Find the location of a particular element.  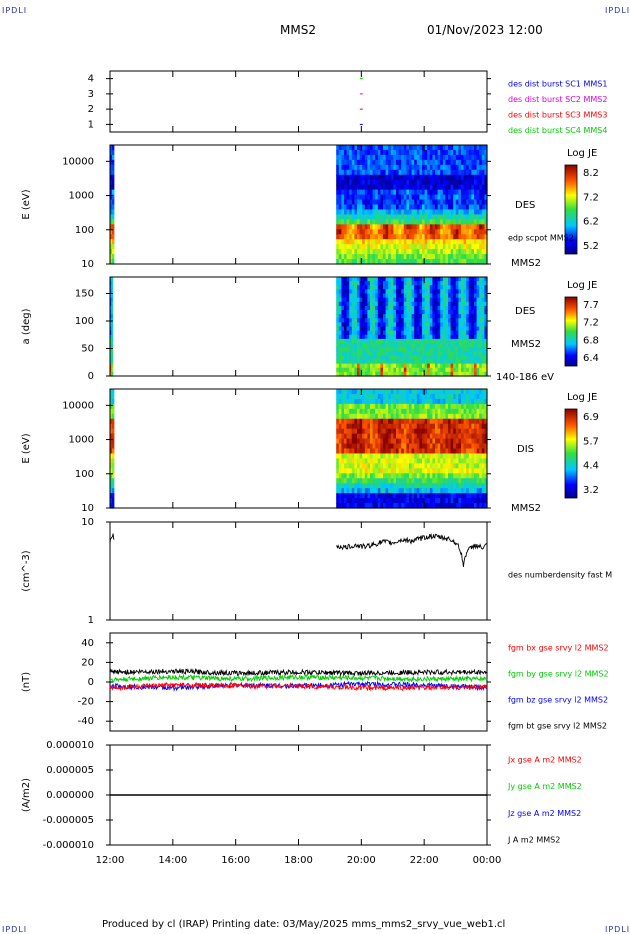

colorbar-tick-label: 4.4 is located at coordinates (591, 466).